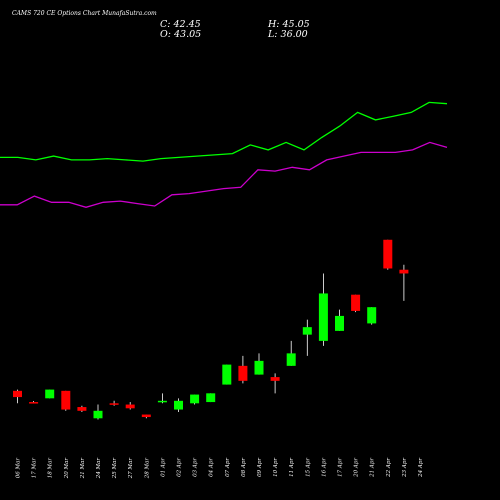 The width and height of the screenshot is (500, 500). What do you see at coordinates (308, 467) in the screenshot?
I see `x-tick-label: 15 Apr` at bounding box center [308, 467].